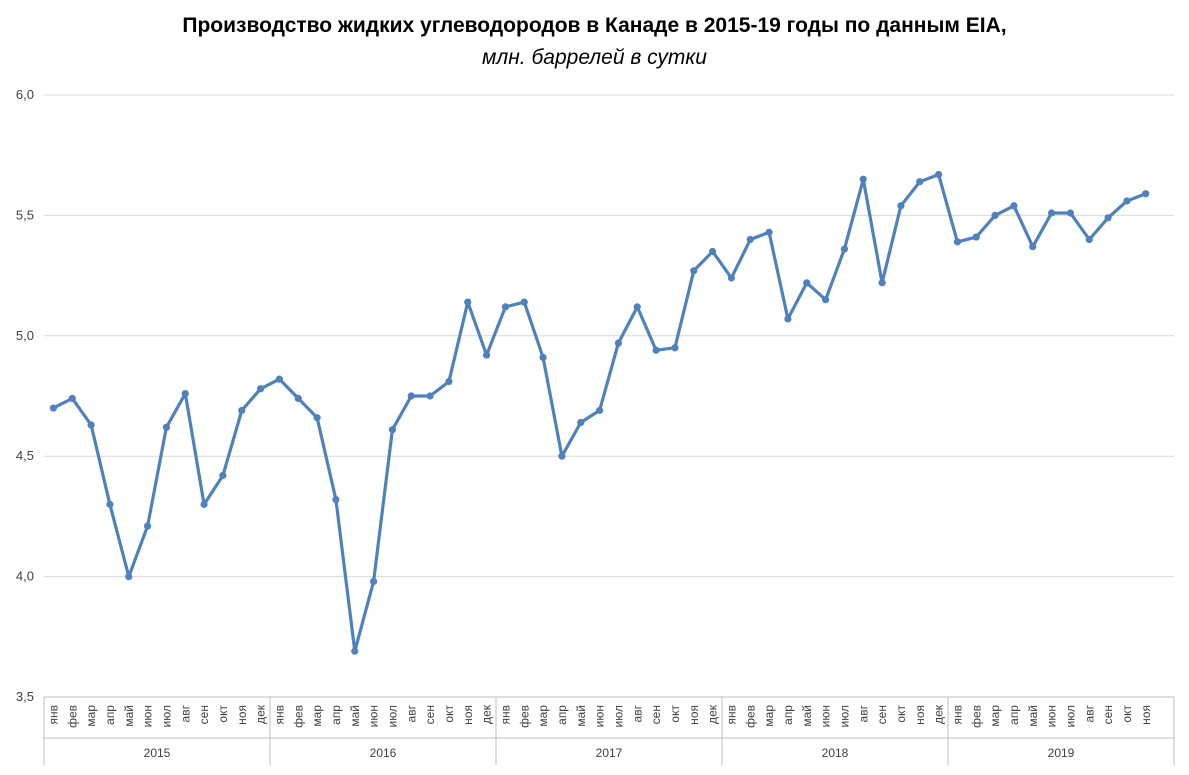 This screenshot has height=775, width=1189. Describe the element at coordinates (25, 576) in the screenshot. I see `y-tick-label: 4,0` at that location.